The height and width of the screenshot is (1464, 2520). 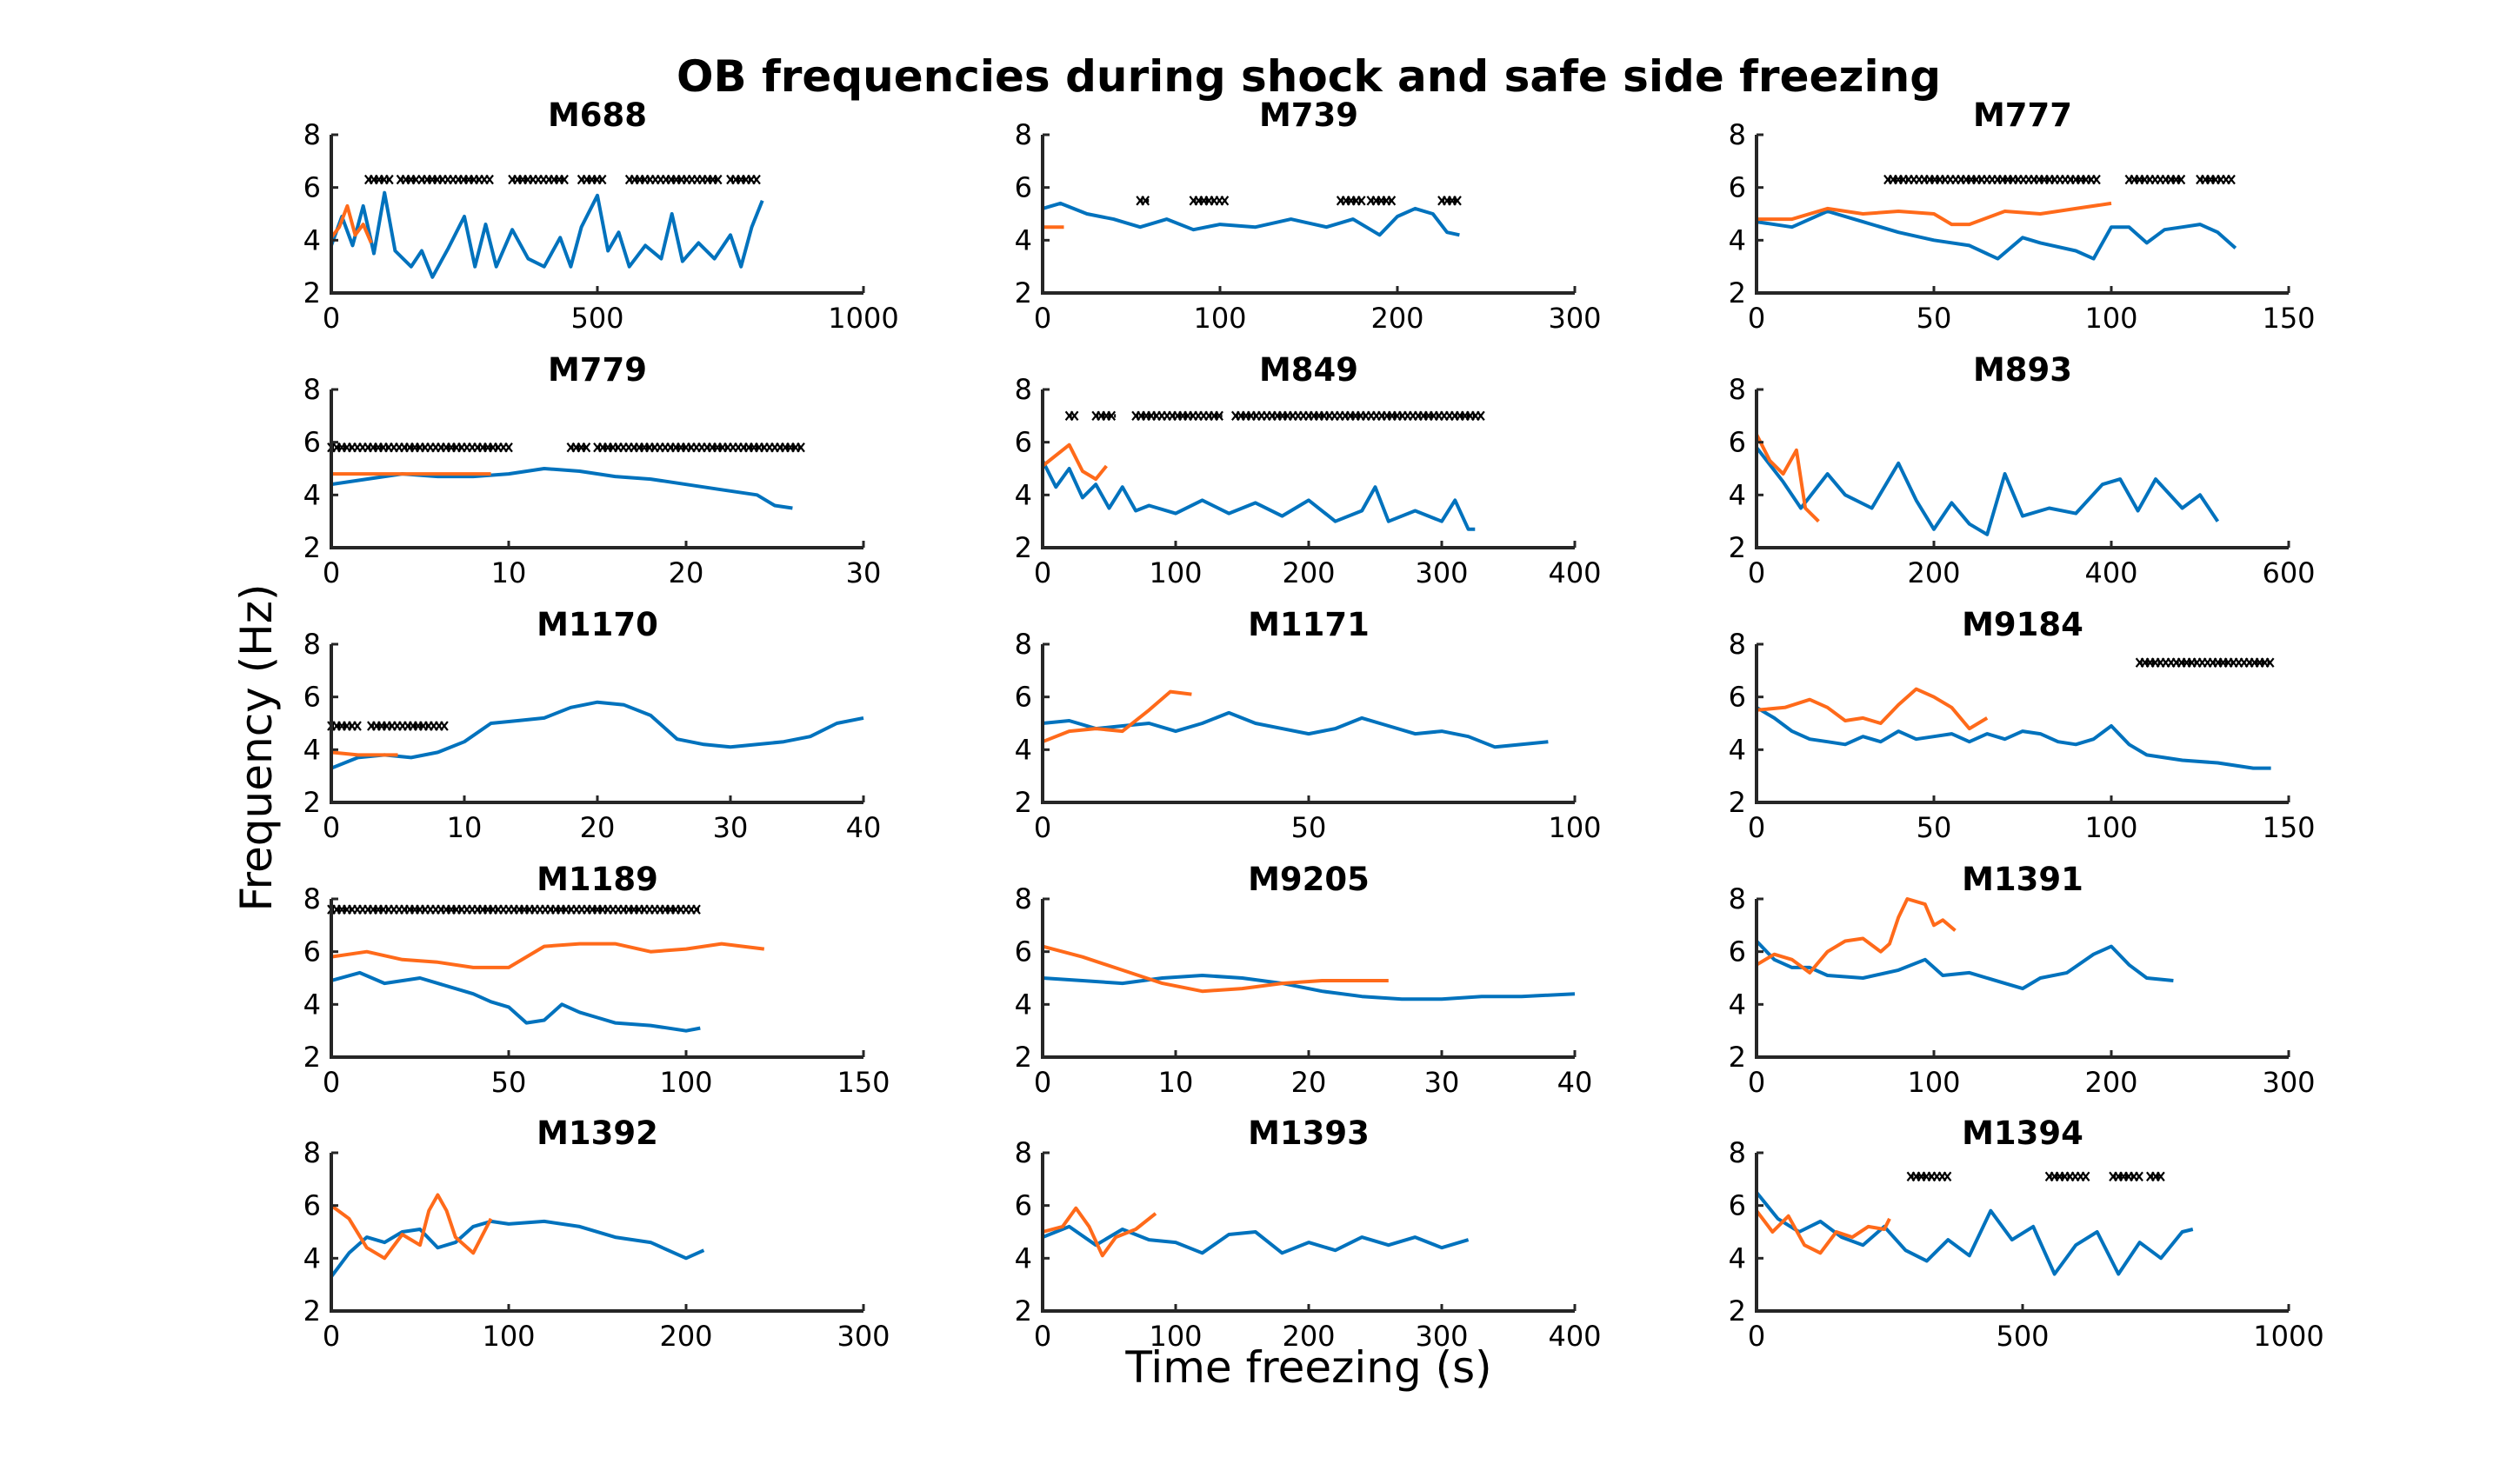 What do you see at coordinates (601, 215) in the screenshot?
I see `subplot-m688: M688 2 4 6 8 0 500 1000` at bounding box center [601, 215].